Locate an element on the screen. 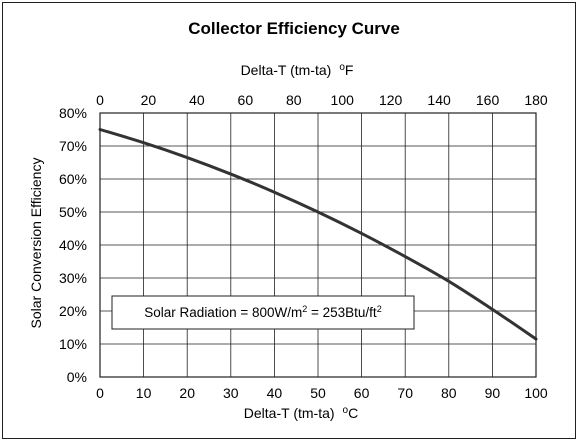 The image size is (580, 443). y-tick-label: 20% is located at coordinates (73, 311).